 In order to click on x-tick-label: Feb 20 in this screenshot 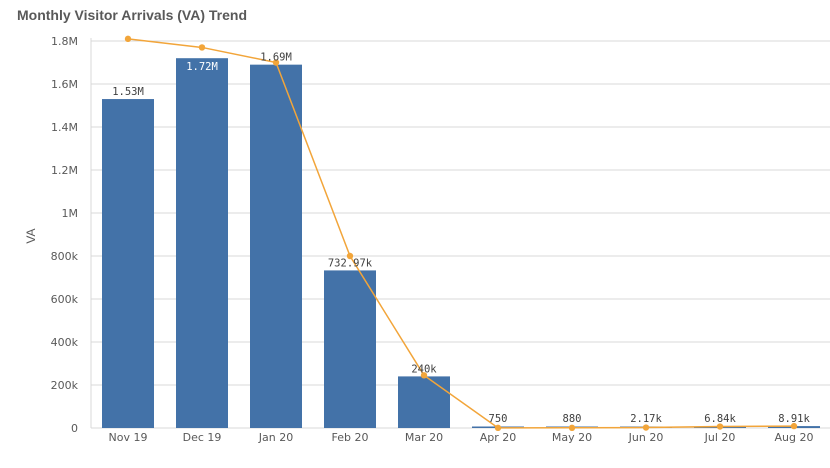, I will do `click(350, 437)`.